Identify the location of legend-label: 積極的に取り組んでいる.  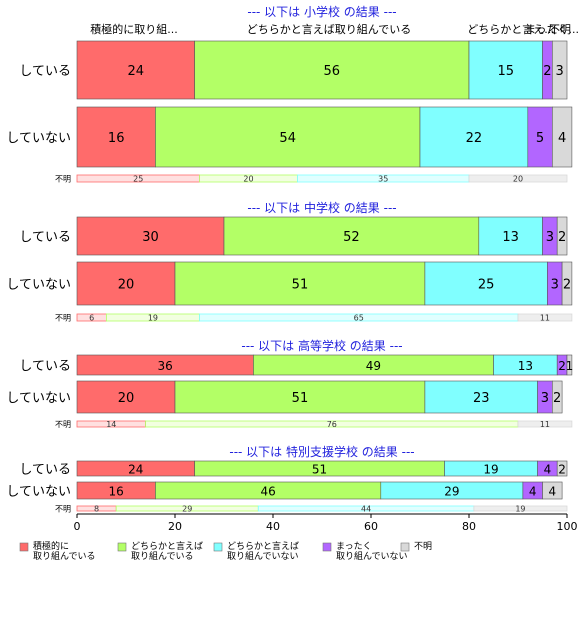
(64, 551).